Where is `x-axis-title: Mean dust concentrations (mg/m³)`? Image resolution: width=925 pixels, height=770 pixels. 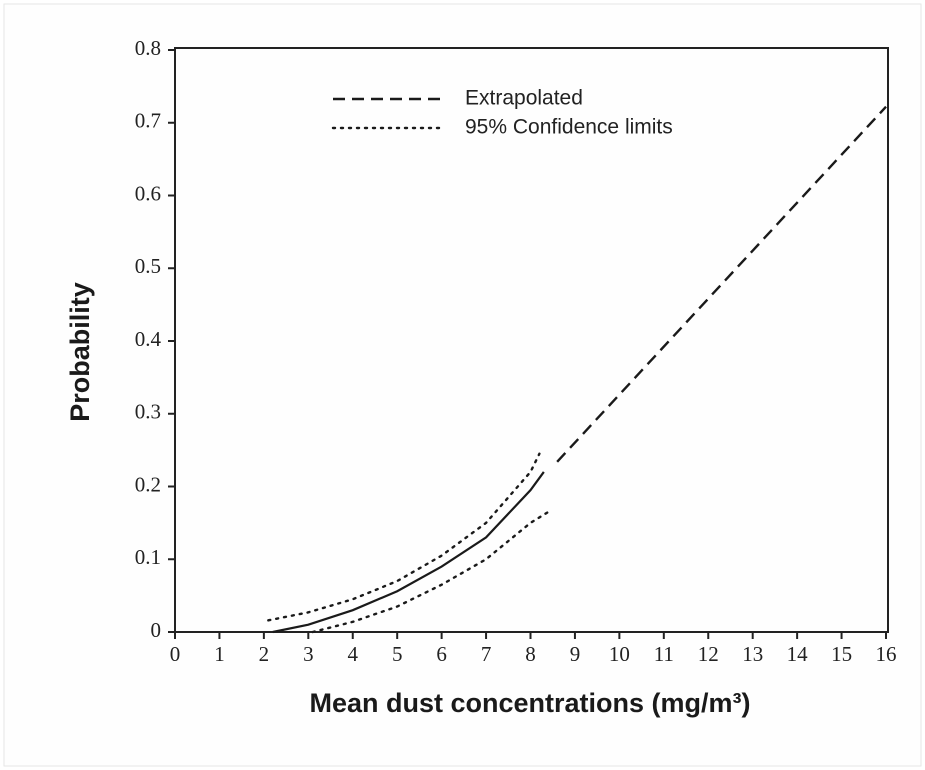
x-axis-title: Mean dust concentrations (mg/m³) is located at coordinates (529, 703).